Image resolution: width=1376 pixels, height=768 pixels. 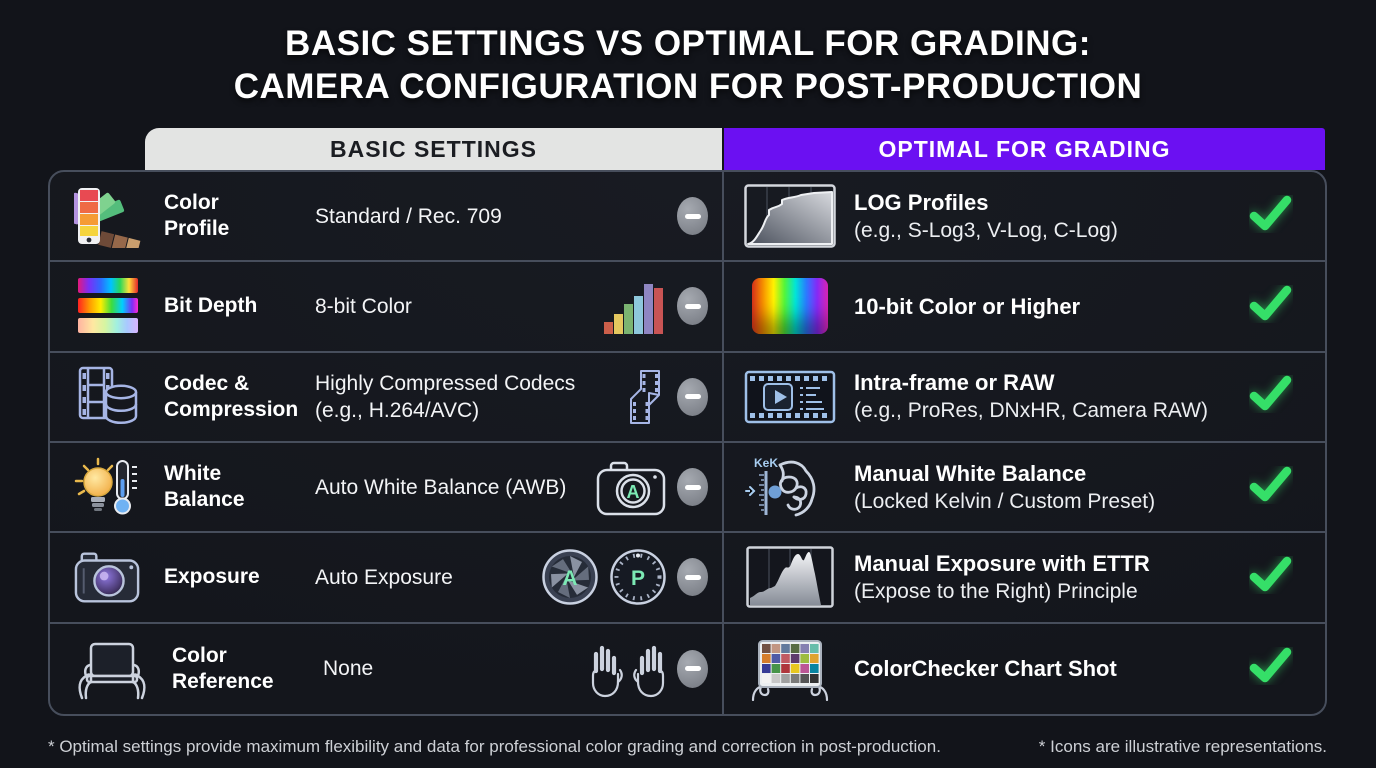 I want to click on row-white-balance-basic: White Balance Auto White Balance (AWB) A, so click(x=387, y=488).